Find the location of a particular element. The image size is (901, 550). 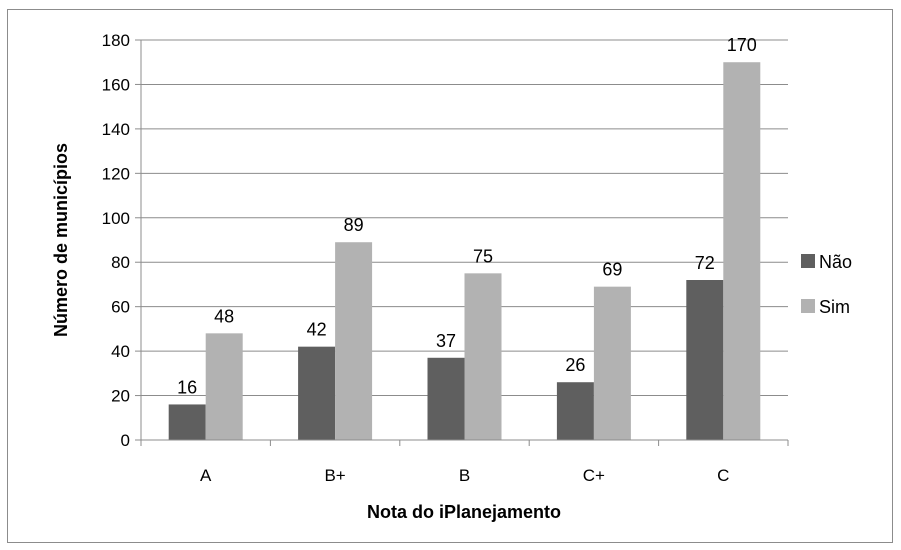

data-label: 69 is located at coordinates (612, 270).